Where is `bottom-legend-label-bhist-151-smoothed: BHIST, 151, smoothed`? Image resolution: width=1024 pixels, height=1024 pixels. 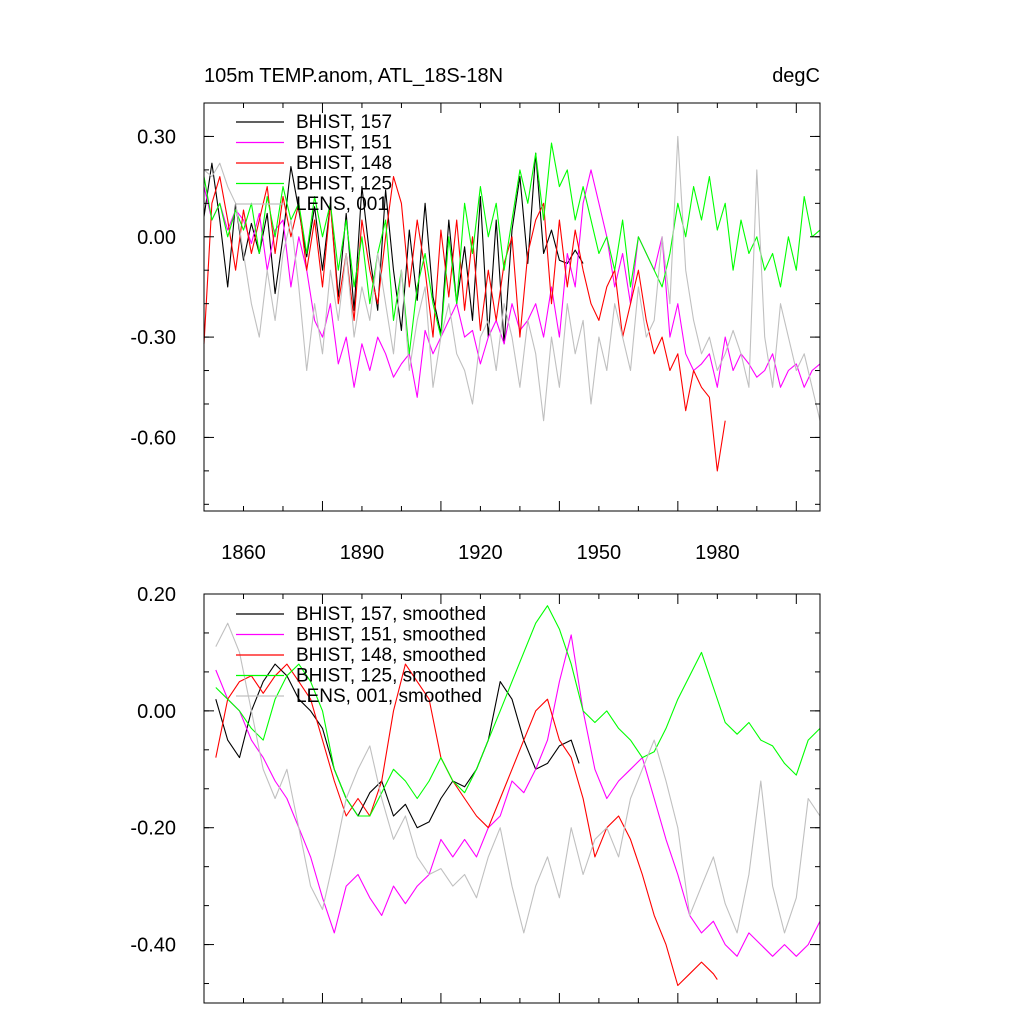 bottom-legend-label-bhist-151-smoothed: BHIST, 151, smoothed is located at coordinates (391, 635).